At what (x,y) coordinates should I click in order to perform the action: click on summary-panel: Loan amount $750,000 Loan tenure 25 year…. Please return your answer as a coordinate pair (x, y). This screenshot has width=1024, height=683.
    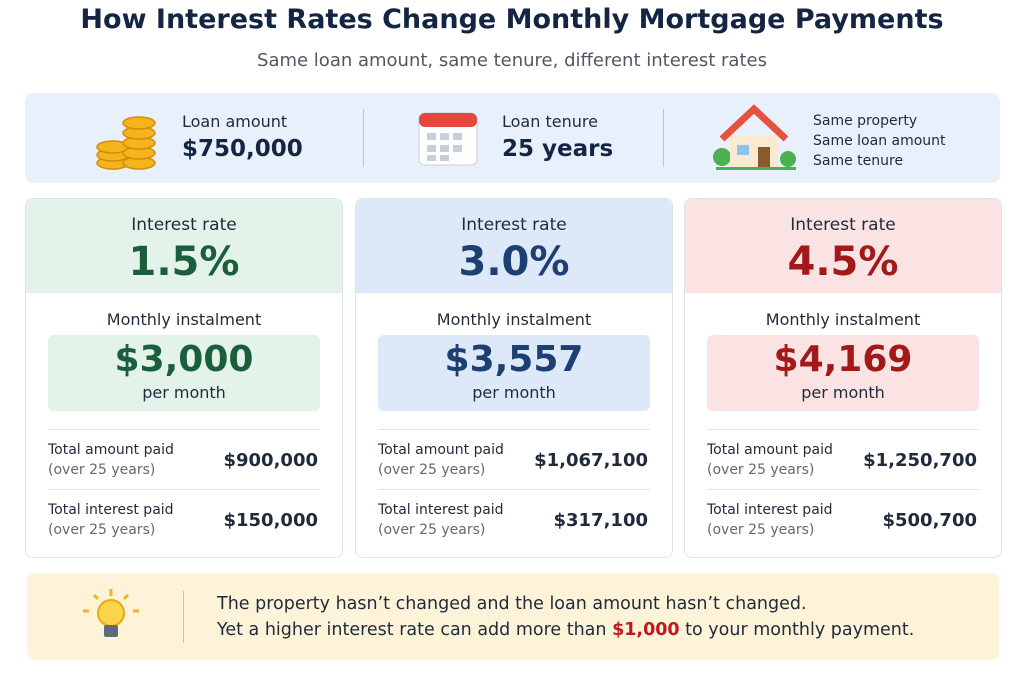
    Looking at the image, I should click on (512, 138).